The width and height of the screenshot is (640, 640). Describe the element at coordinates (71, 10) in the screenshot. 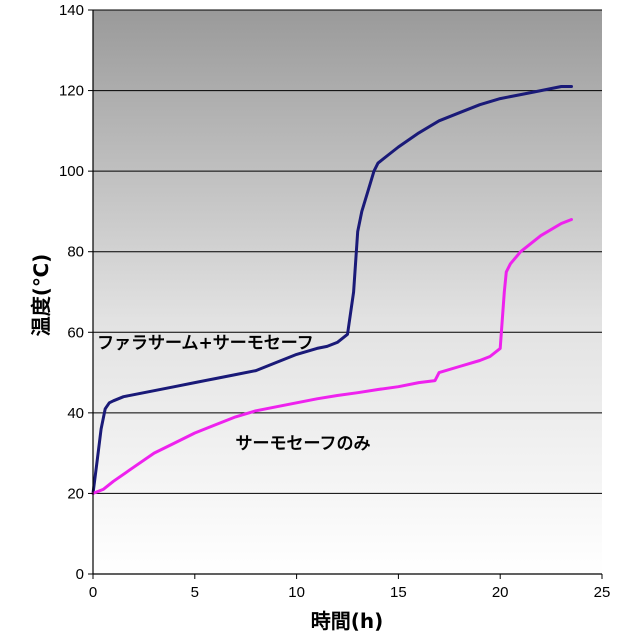

I see `y-tick-label: 140` at that location.